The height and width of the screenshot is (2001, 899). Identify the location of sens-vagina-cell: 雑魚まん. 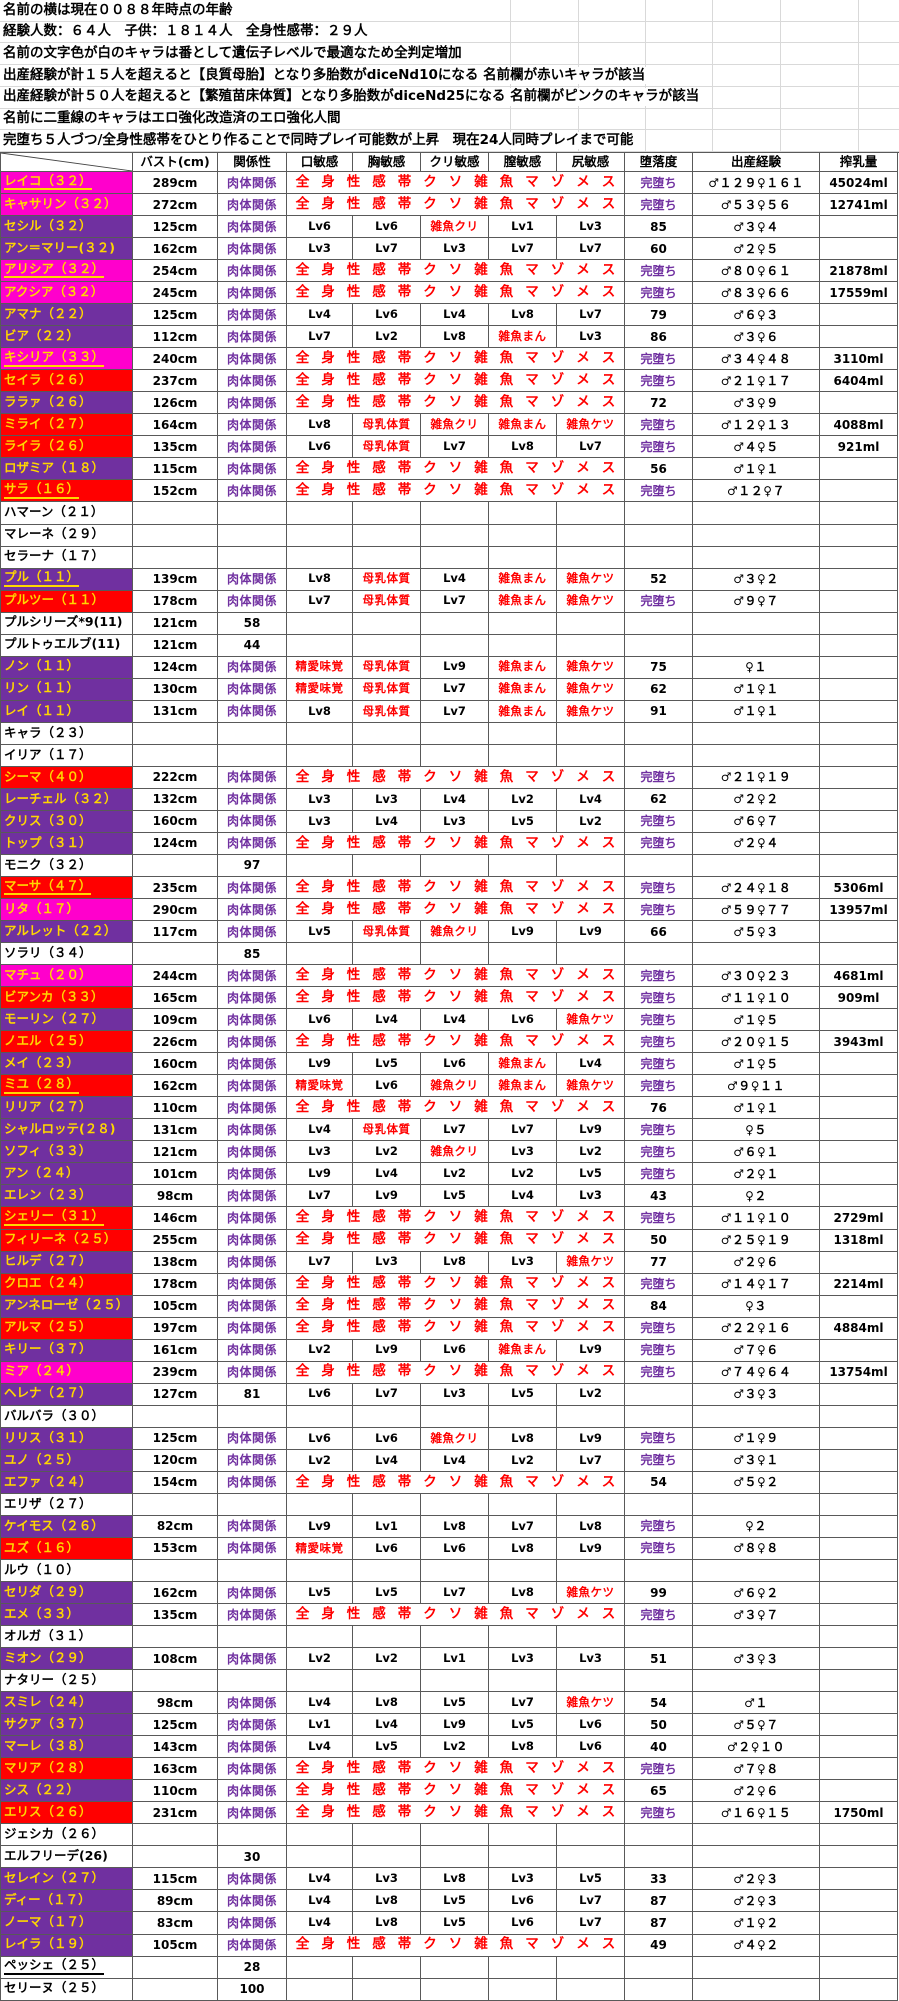
(523, 1086).